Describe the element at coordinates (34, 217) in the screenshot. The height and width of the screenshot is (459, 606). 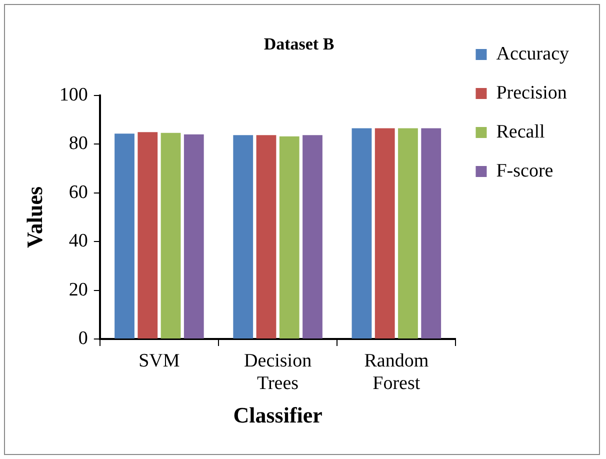
I see `y-axis-title: Values` at that location.